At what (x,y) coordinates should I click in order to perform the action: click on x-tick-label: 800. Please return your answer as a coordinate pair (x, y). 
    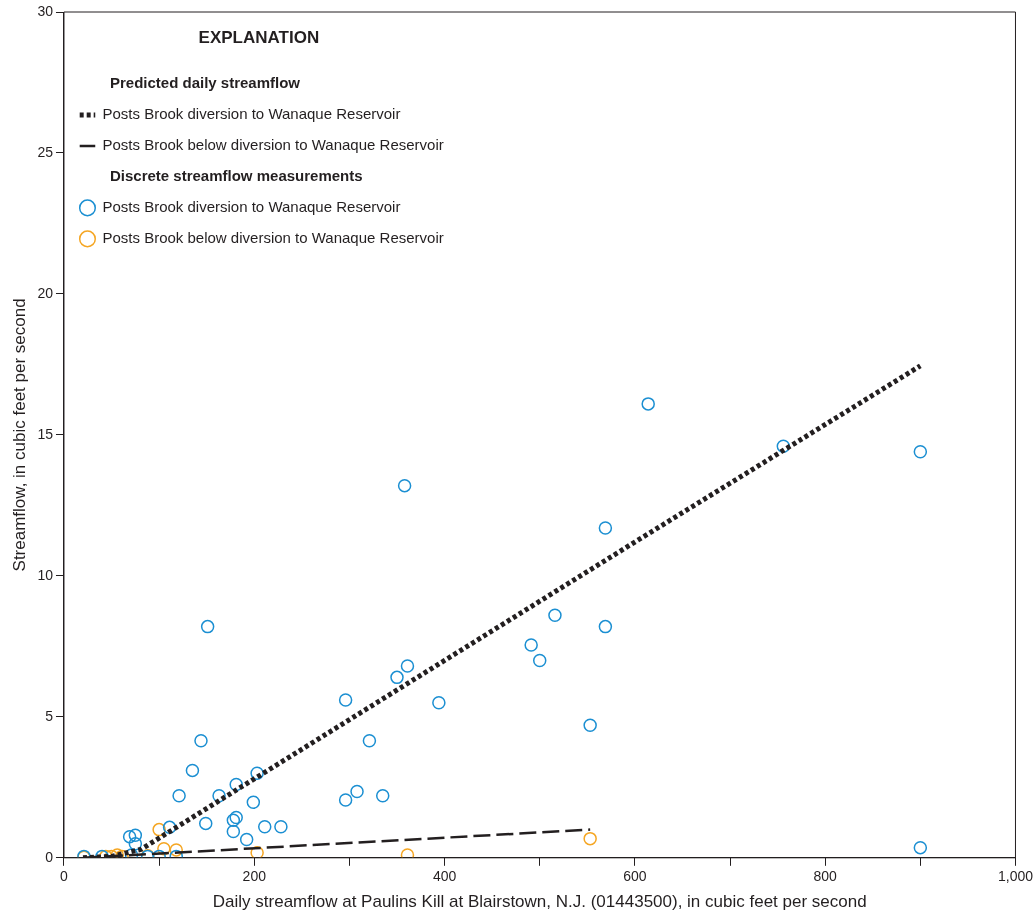
    Looking at the image, I should click on (825, 876).